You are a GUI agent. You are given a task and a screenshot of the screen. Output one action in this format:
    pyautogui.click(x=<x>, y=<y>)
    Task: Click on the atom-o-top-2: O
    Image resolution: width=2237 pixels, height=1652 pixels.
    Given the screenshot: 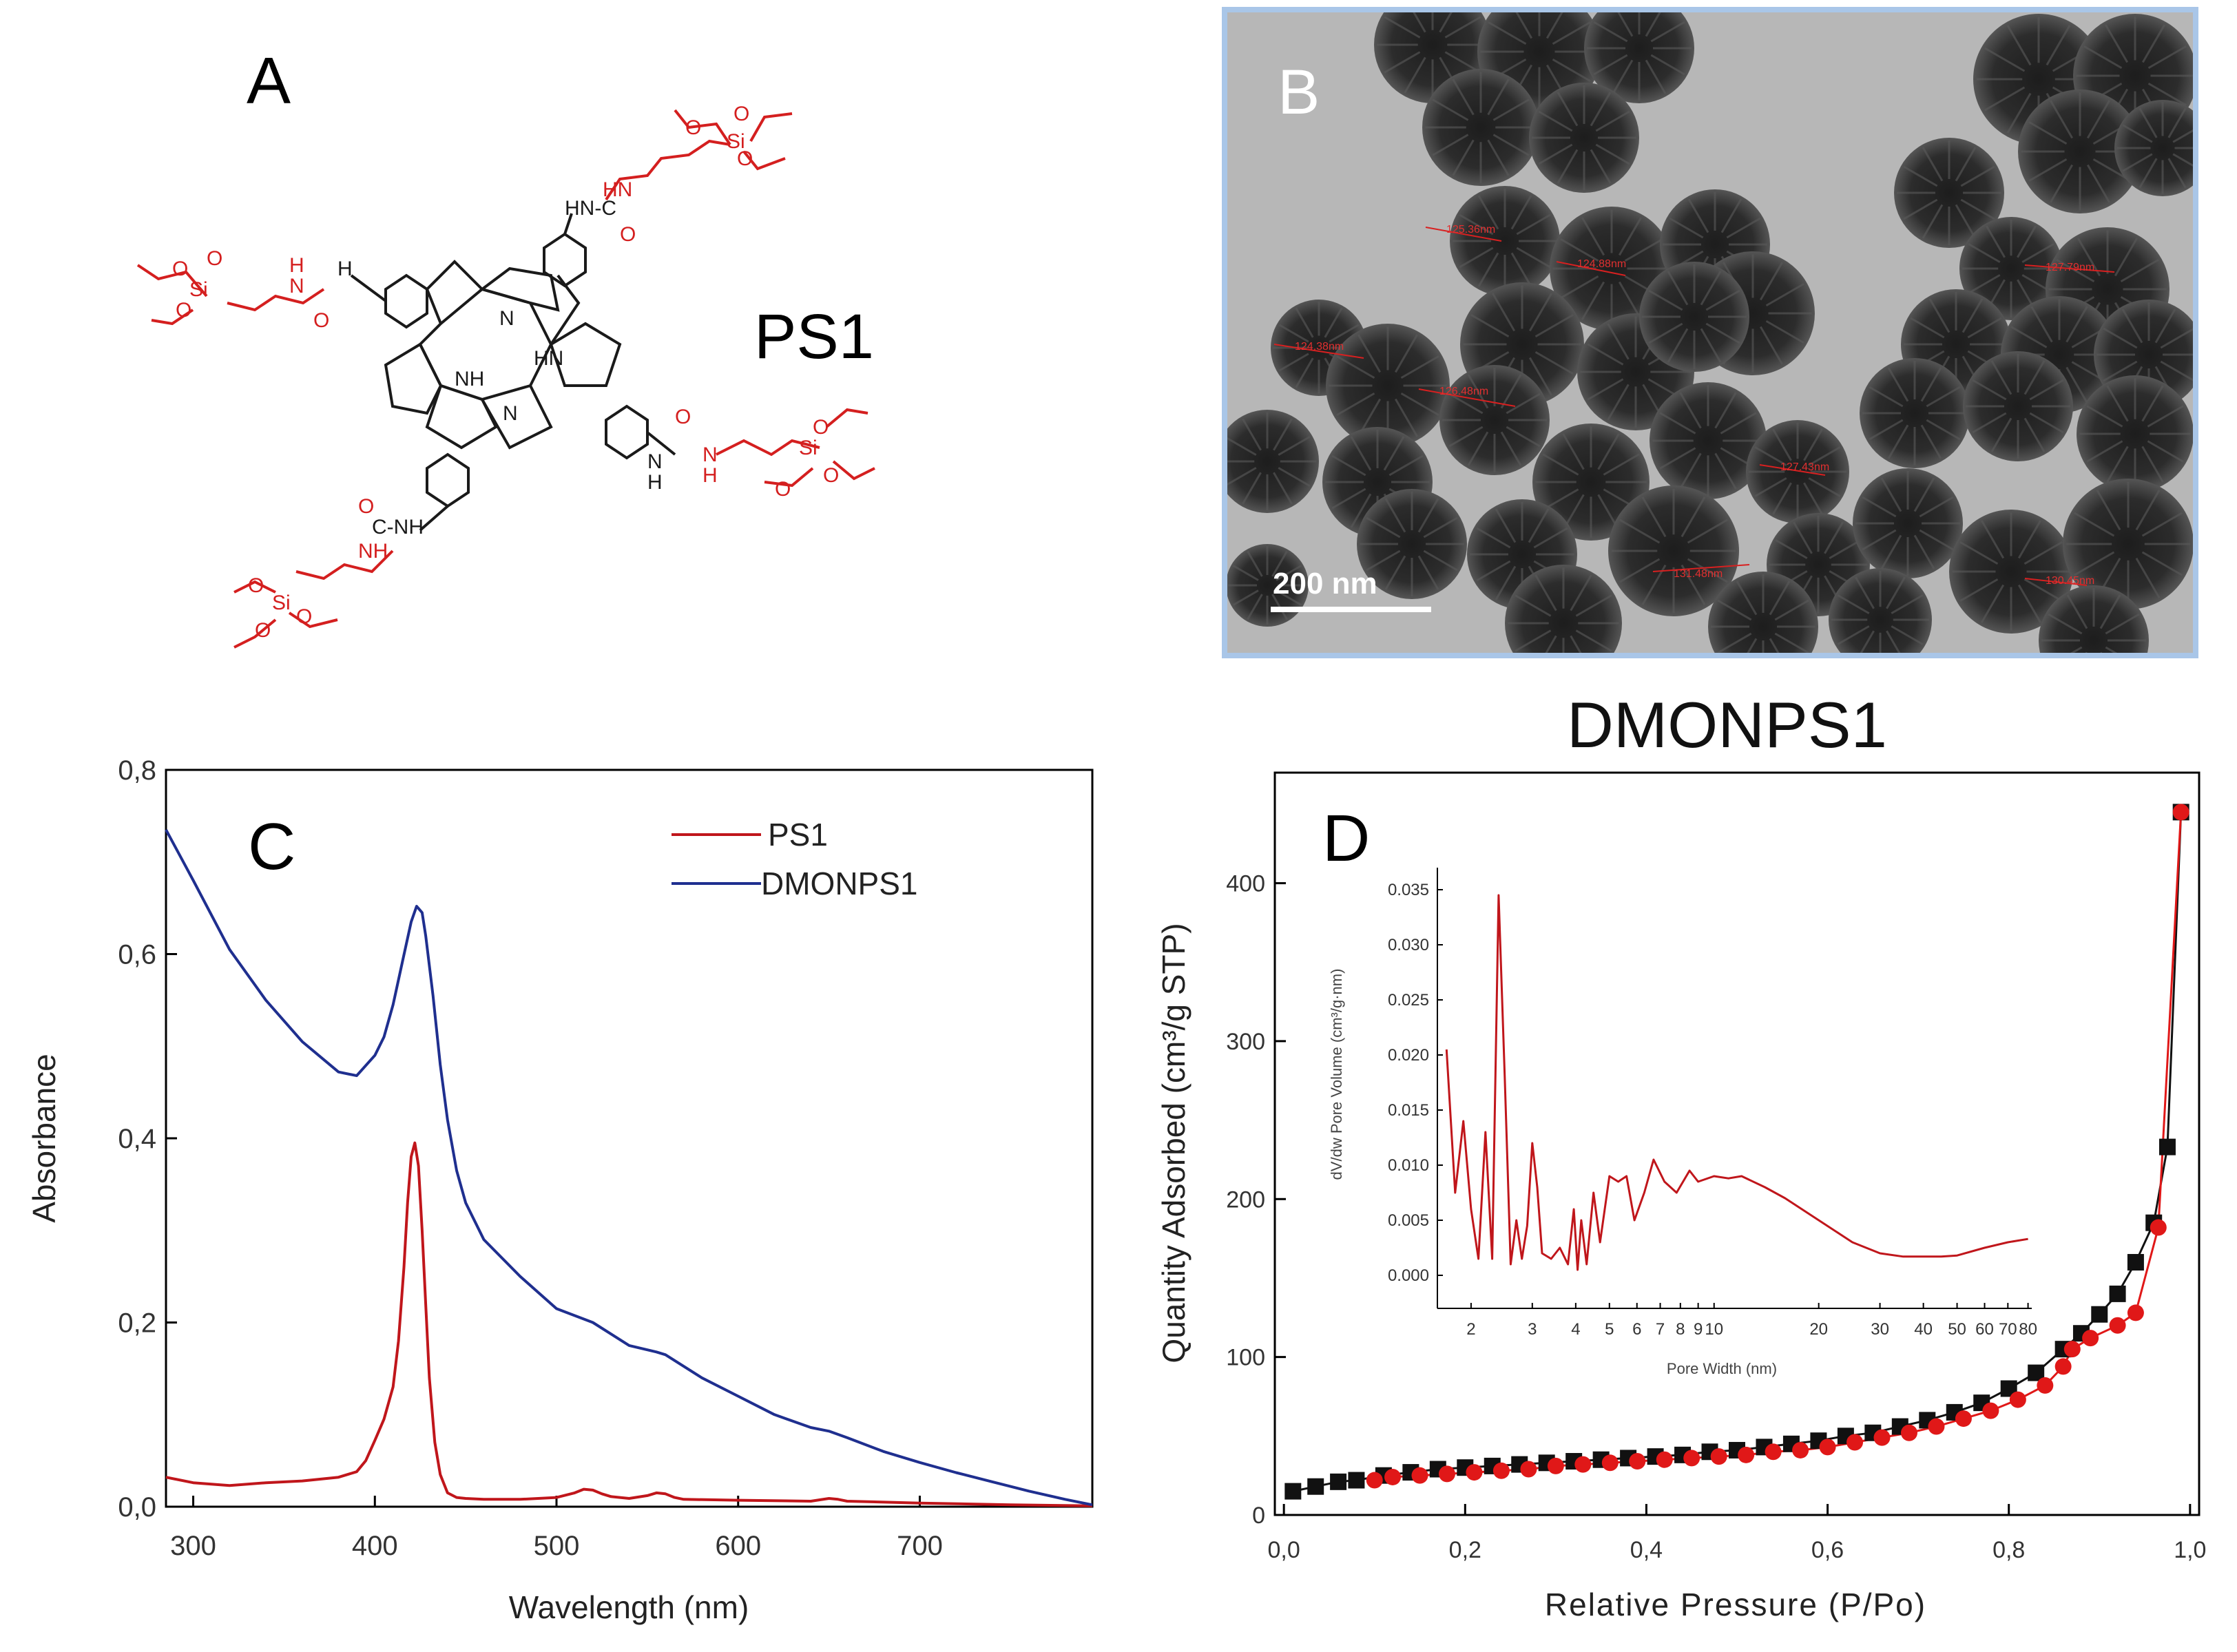 What is the action you would take?
    pyautogui.click(x=693, y=127)
    